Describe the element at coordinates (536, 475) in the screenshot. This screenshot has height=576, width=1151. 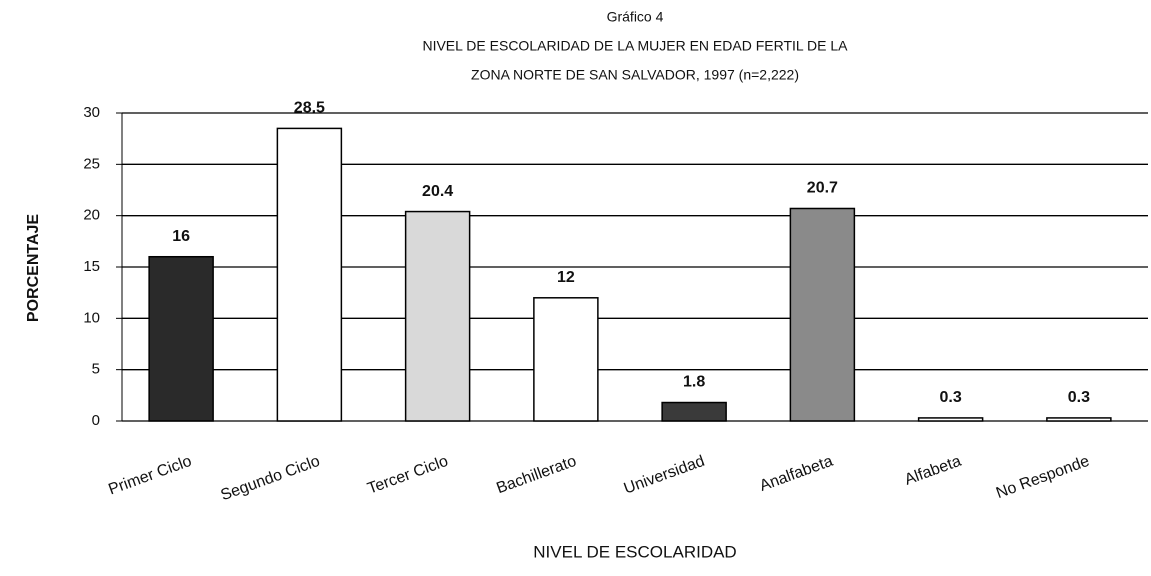
I see `x-tick-label: Bachillerato` at that location.